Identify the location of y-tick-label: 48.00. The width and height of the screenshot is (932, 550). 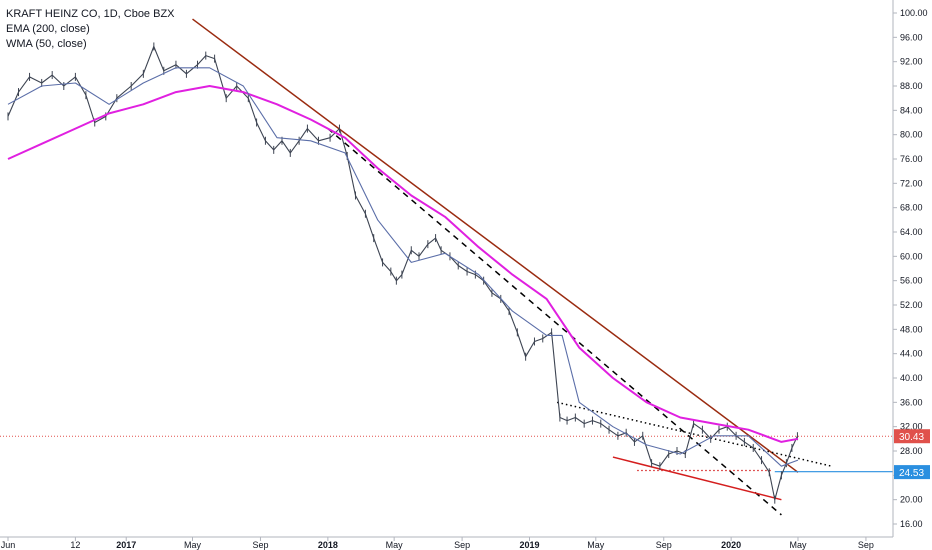
(911, 329).